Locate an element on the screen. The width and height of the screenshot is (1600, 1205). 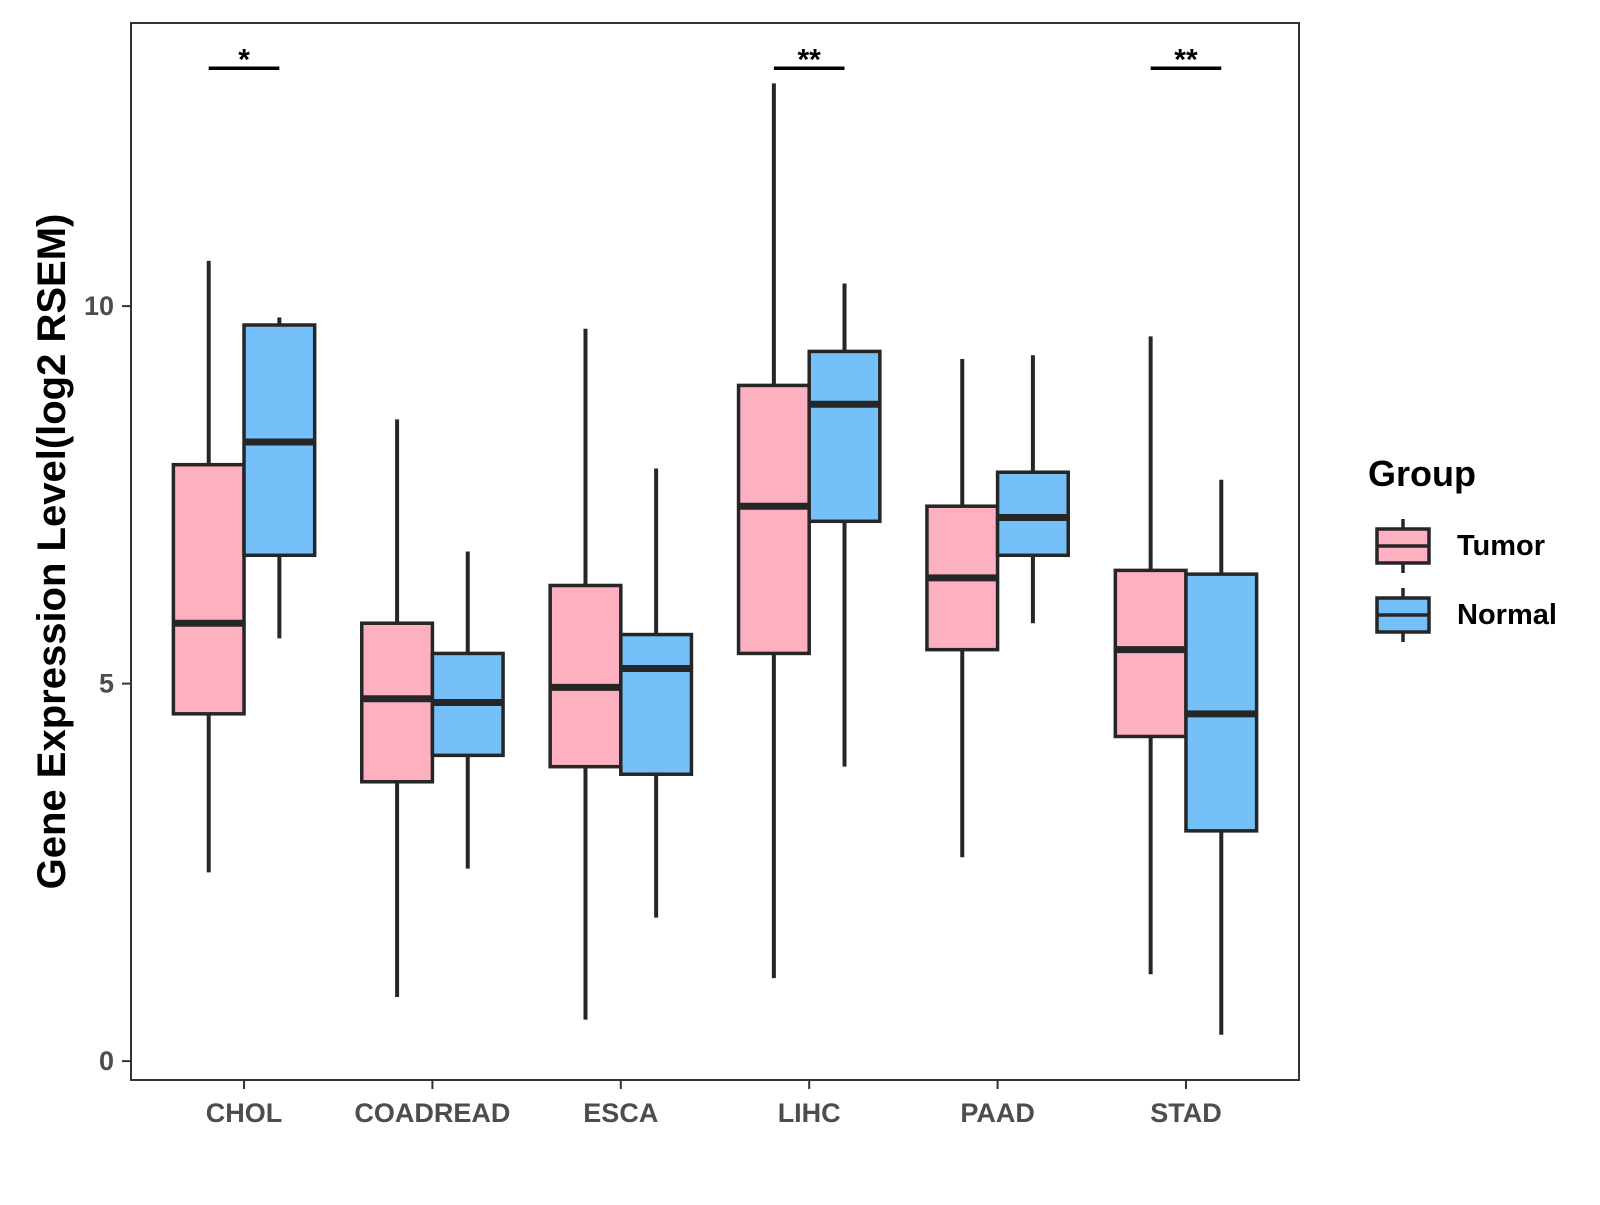
box-coadread-tumor is located at coordinates (397, 708).